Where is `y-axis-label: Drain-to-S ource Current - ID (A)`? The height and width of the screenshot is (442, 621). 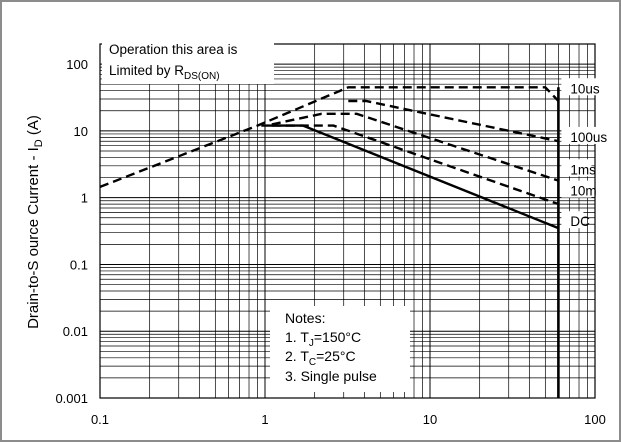 y-axis-label: Drain-to-S ource Current - ID (A) is located at coordinates (35, 222).